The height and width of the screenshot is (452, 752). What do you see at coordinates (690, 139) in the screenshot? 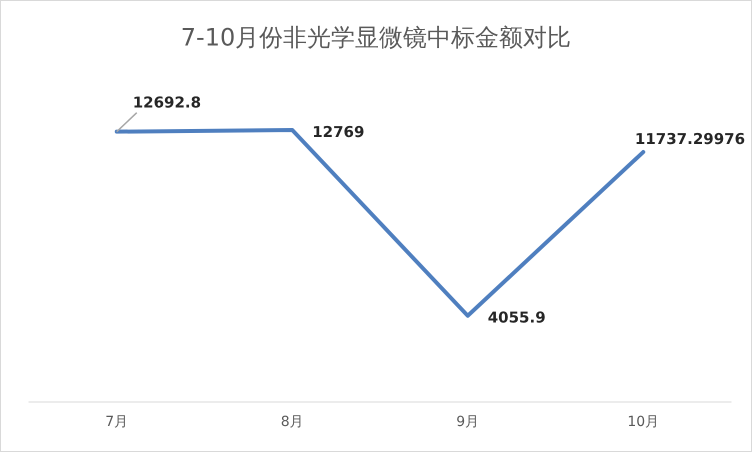
I see `data-label: 11737.29976` at bounding box center [690, 139].